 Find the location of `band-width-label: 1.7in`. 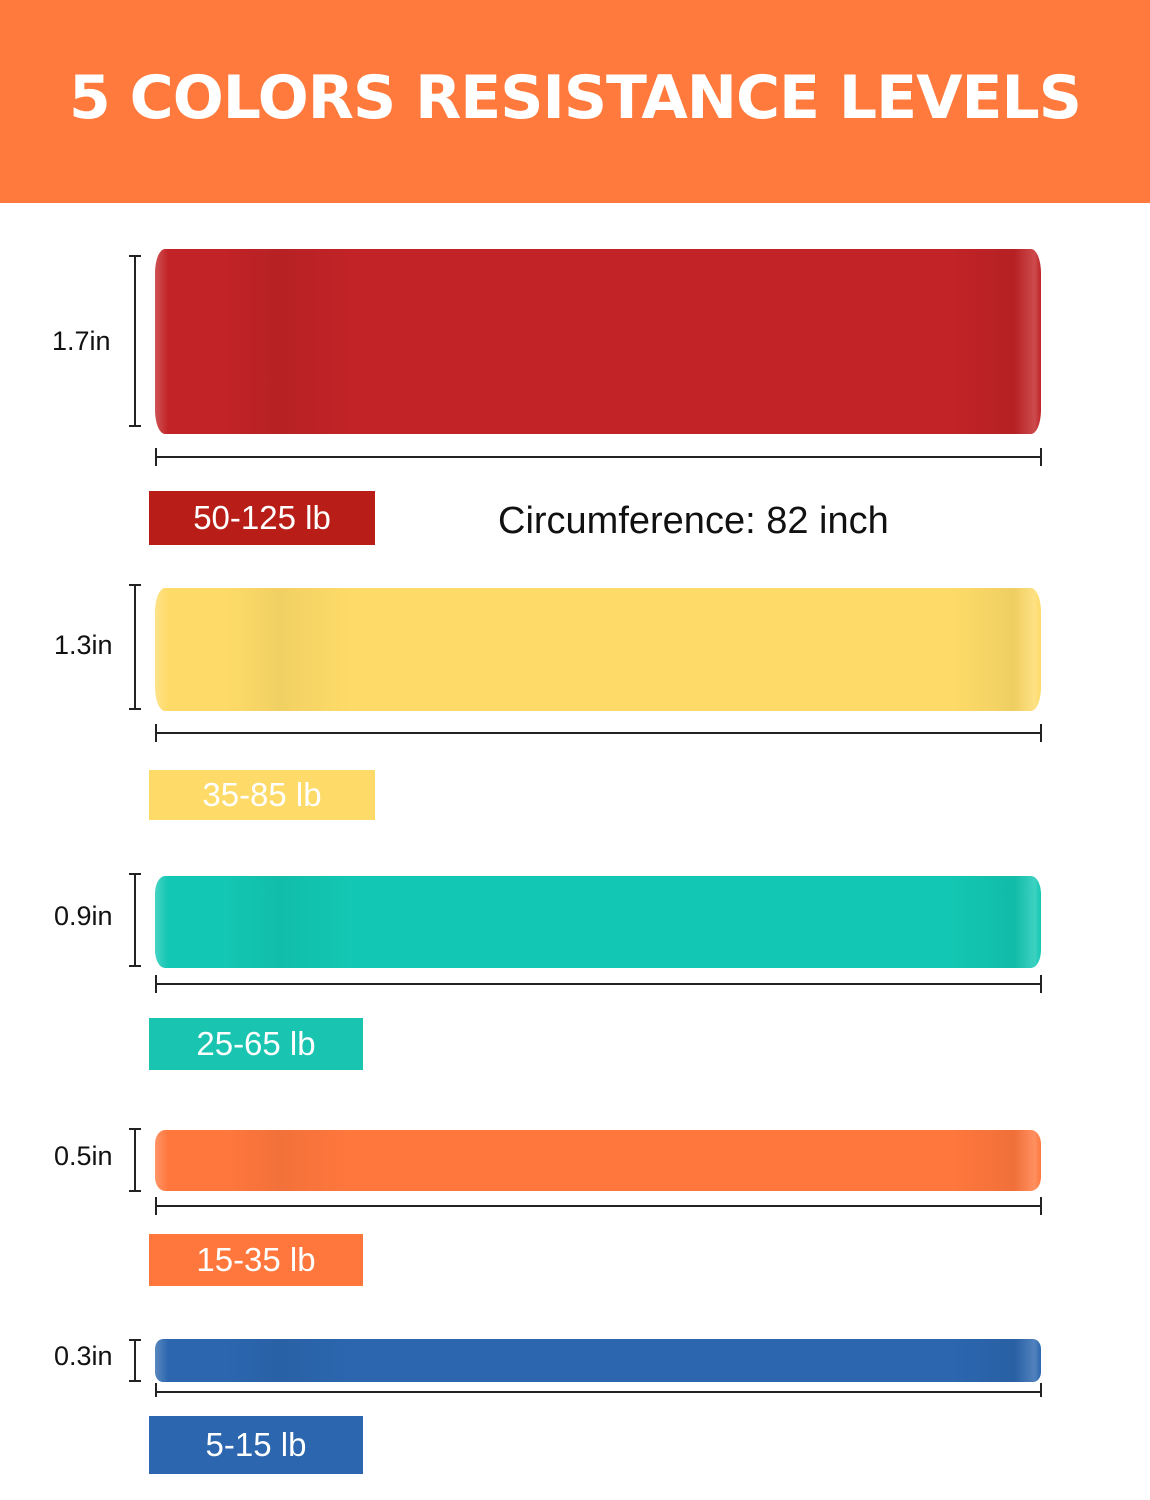

band-width-label: 1.7in is located at coordinates (81, 341).